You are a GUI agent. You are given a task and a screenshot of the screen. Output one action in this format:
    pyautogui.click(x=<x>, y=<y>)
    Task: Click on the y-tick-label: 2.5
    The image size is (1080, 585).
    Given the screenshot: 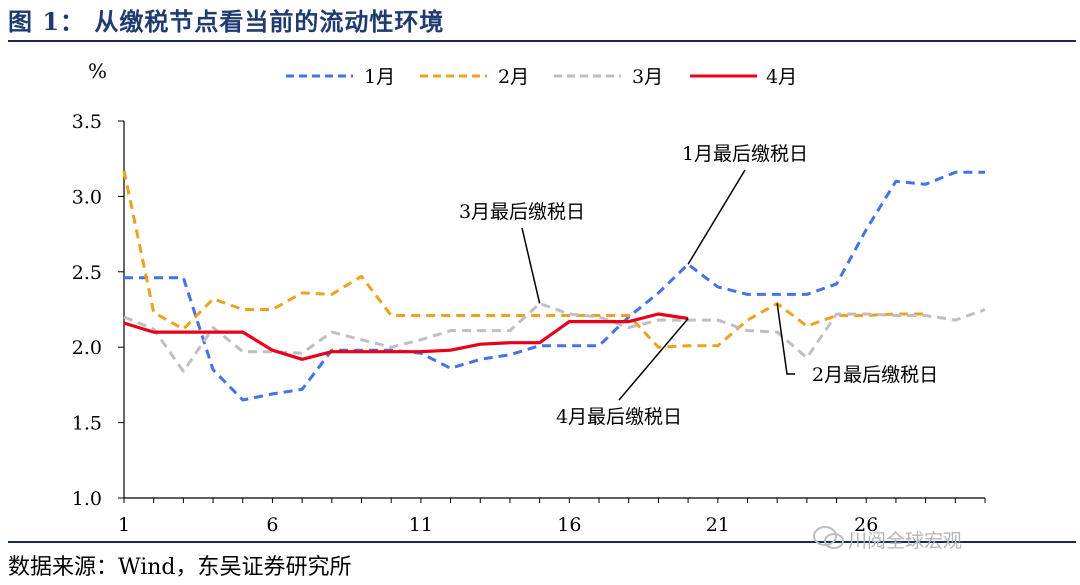 What is the action you would take?
    pyautogui.click(x=87, y=273)
    